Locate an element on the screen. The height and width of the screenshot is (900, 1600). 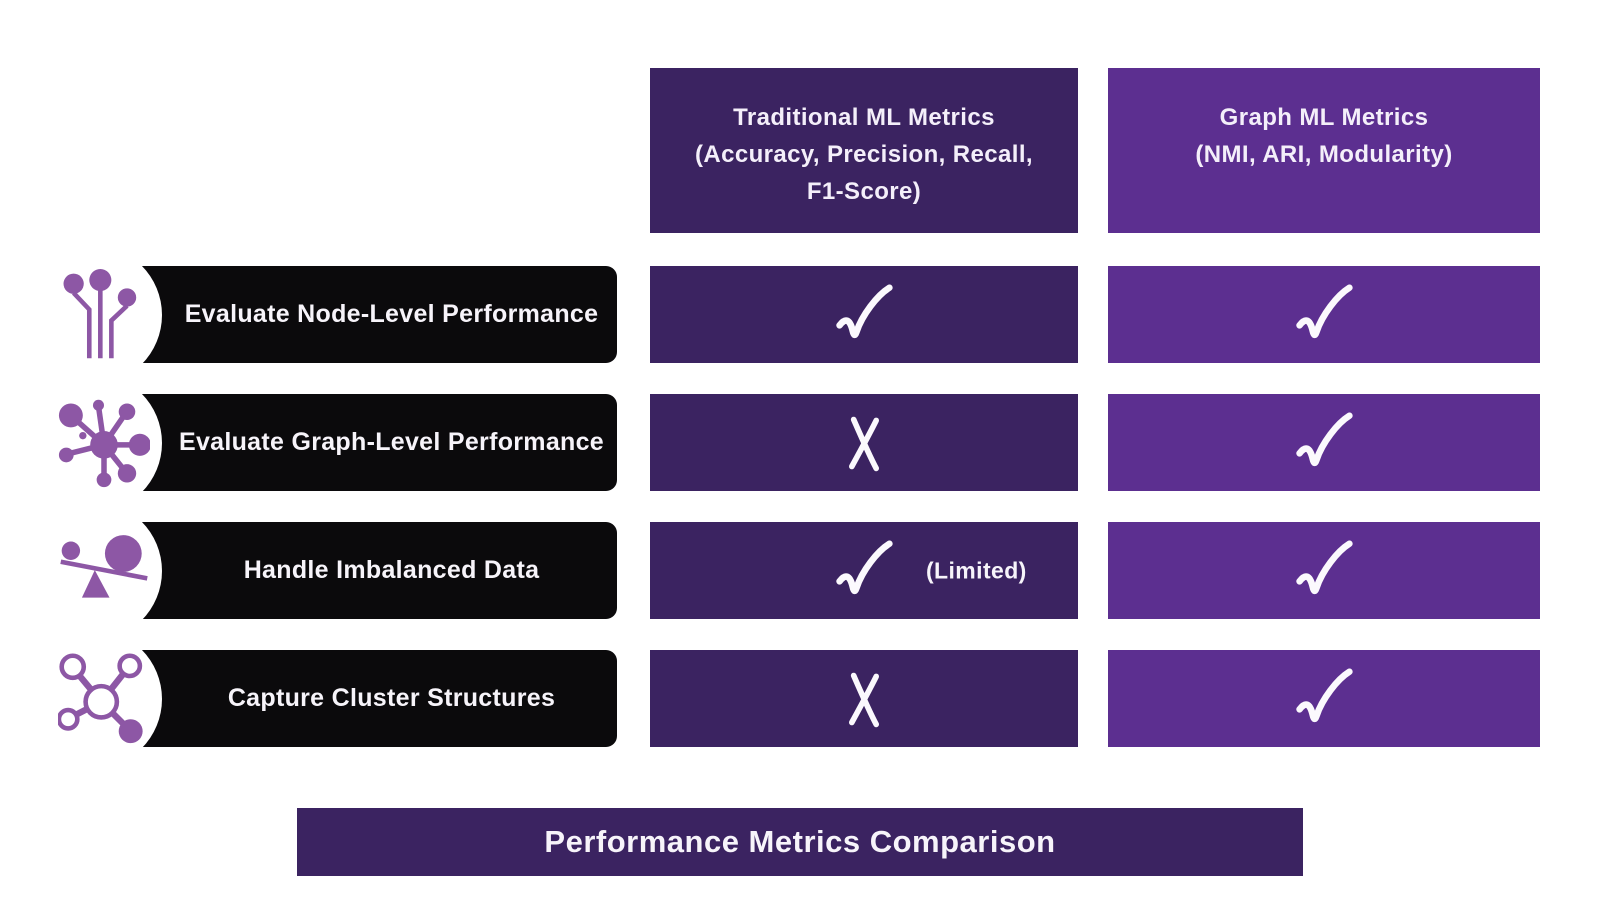
cell-graph-row1 is located at coordinates (1324, 314).